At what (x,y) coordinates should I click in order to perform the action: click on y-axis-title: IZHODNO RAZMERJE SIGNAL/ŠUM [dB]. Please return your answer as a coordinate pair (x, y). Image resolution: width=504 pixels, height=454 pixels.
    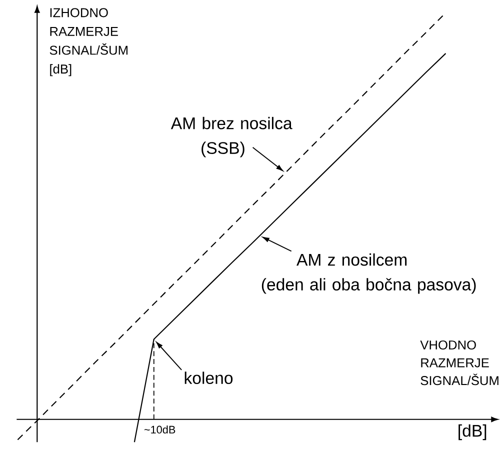
    Looking at the image, I should click on (89, 42).